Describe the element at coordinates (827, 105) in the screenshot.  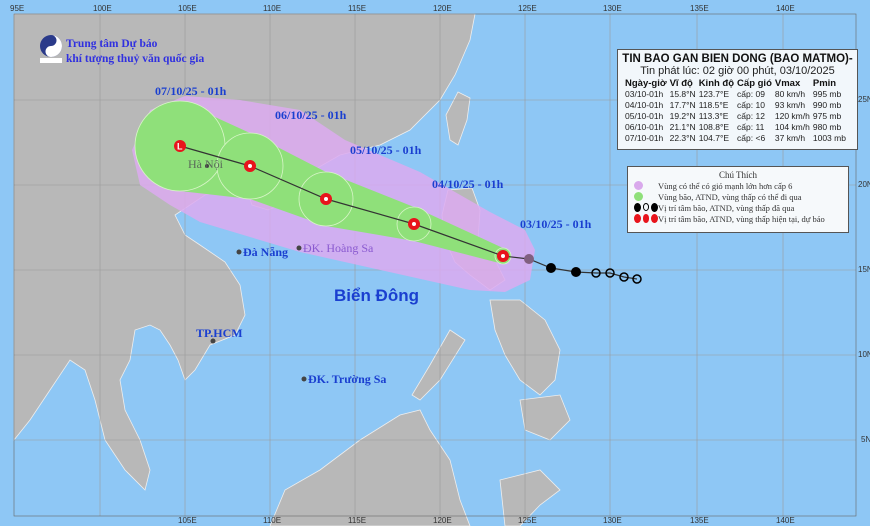
I see `cell: 990 mb` at that location.